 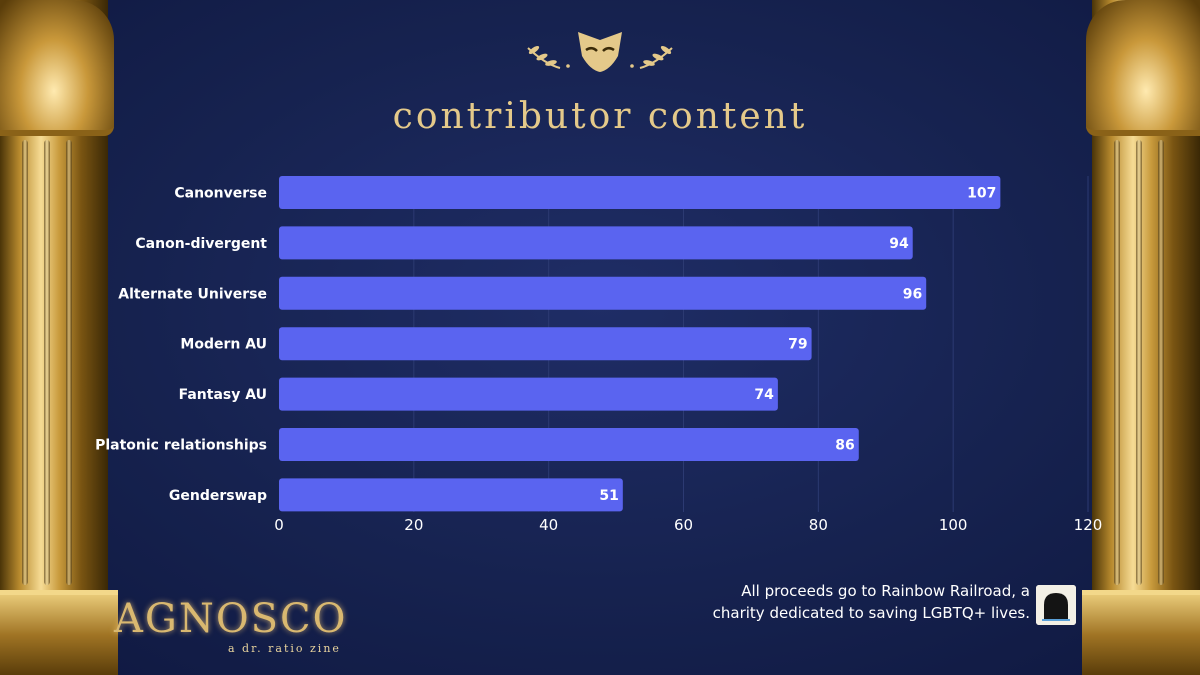 What do you see at coordinates (764, 395) in the screenshot?
I see `data-label-4: 74` at bounding box center [764, 395].